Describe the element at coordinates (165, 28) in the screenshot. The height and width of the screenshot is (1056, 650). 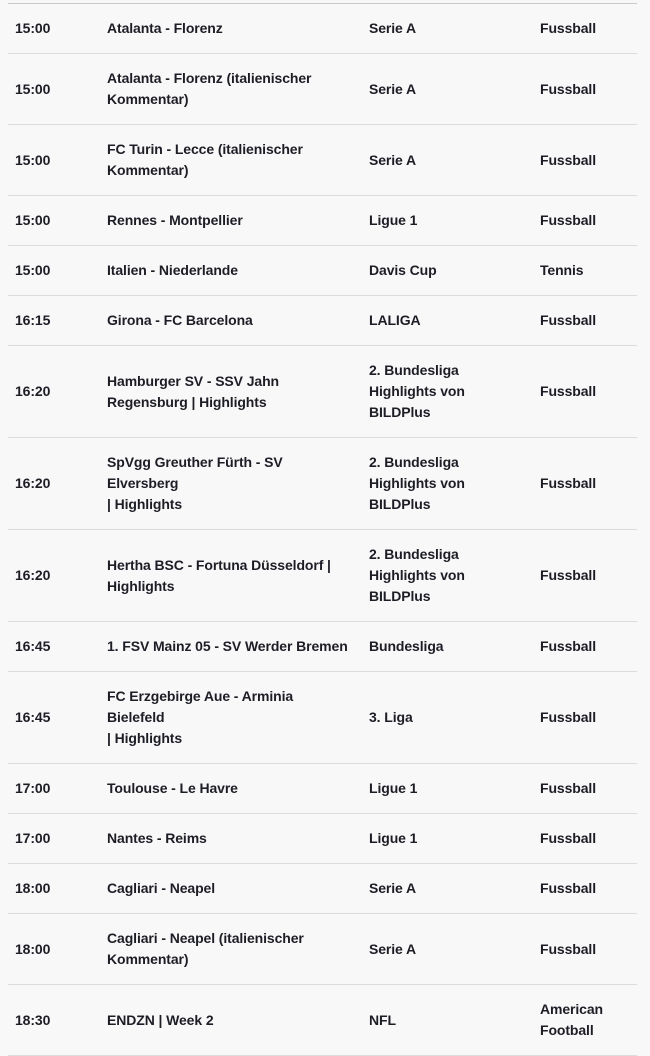
I see `event-title: Atalanta - Florenz` at that location.